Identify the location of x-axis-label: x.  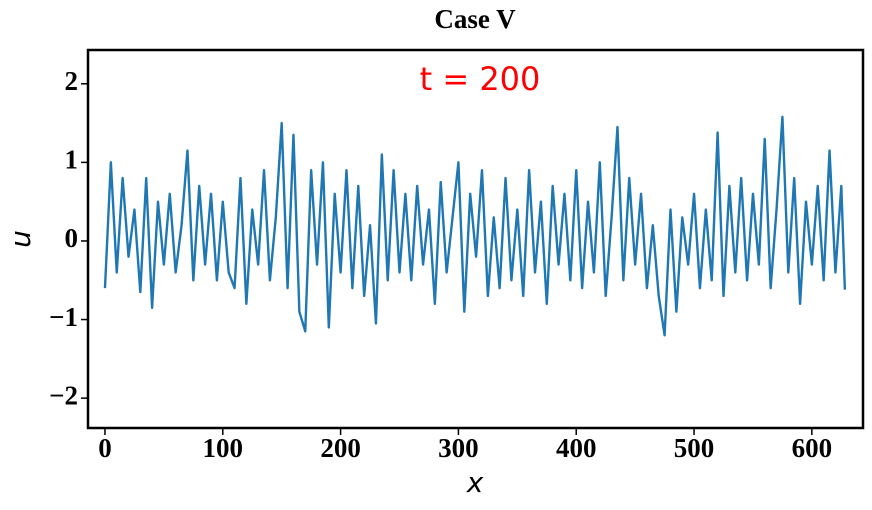
(475, 482).